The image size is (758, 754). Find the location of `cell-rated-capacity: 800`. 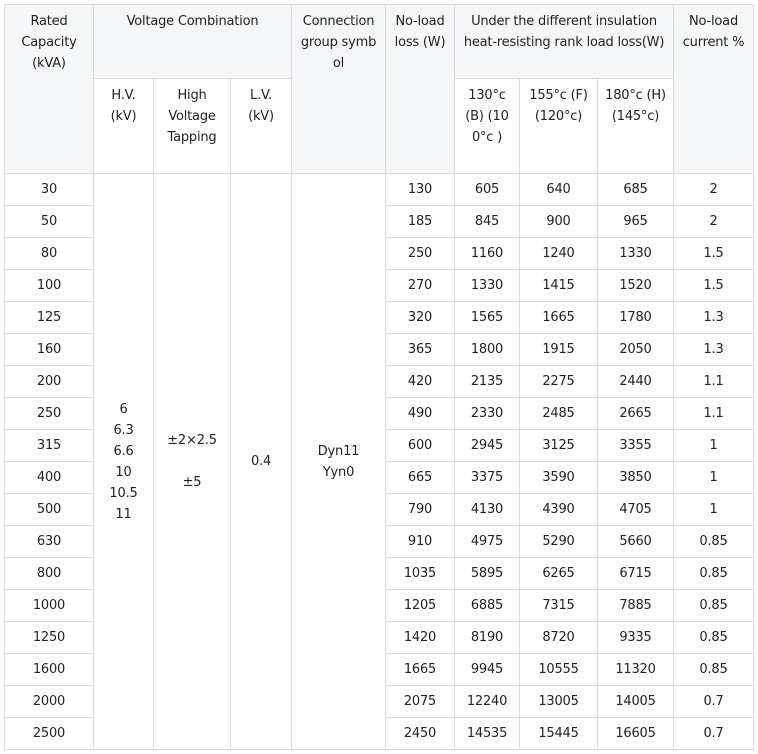

cell-rated-capacity: 800 is located at coordinates (49, 573).